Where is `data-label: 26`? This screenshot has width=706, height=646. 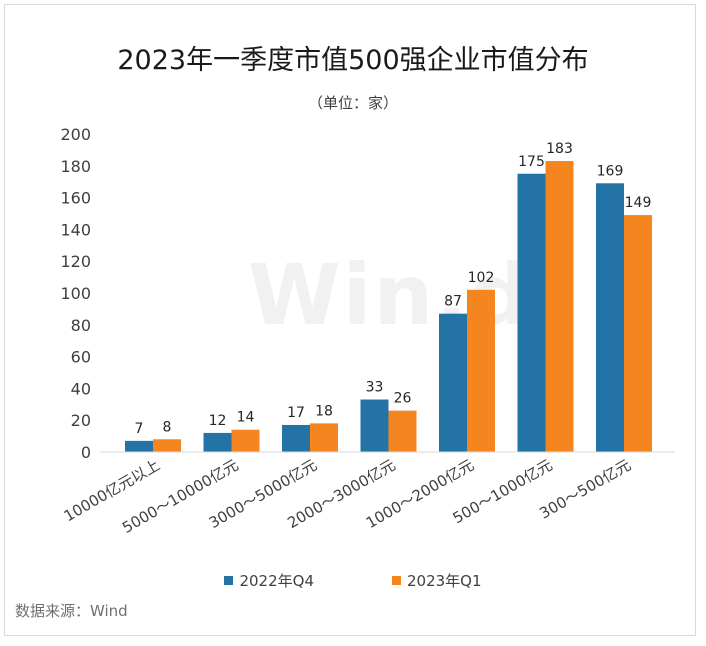 data-label: 26 is located at coordinates (403, 399).